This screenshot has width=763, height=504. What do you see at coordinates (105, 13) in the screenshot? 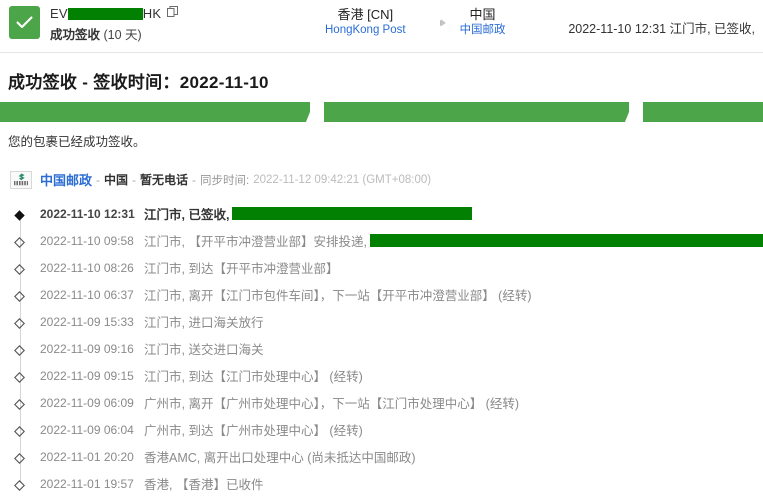
I see `tracking-number-redaction` at bounding box center [105, 13].